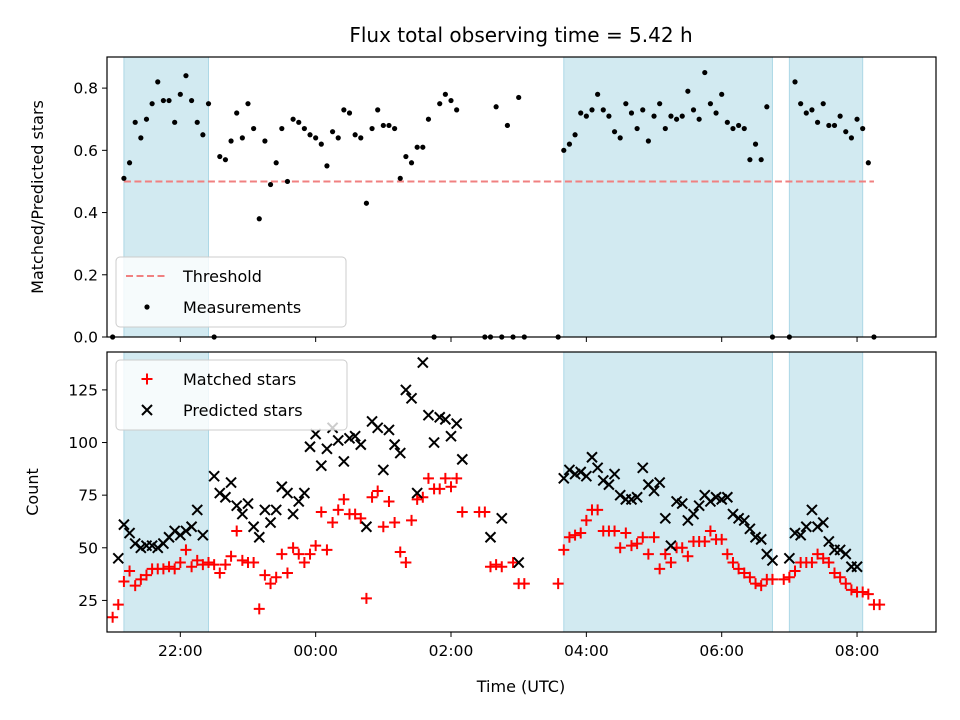 Image resolution: width=960 pixels, height=720 pixels. What do you see at coordinates (85, 275) in the screenshot?
I see `y-tick-label: 0.2` at bounding box center [85, 275].